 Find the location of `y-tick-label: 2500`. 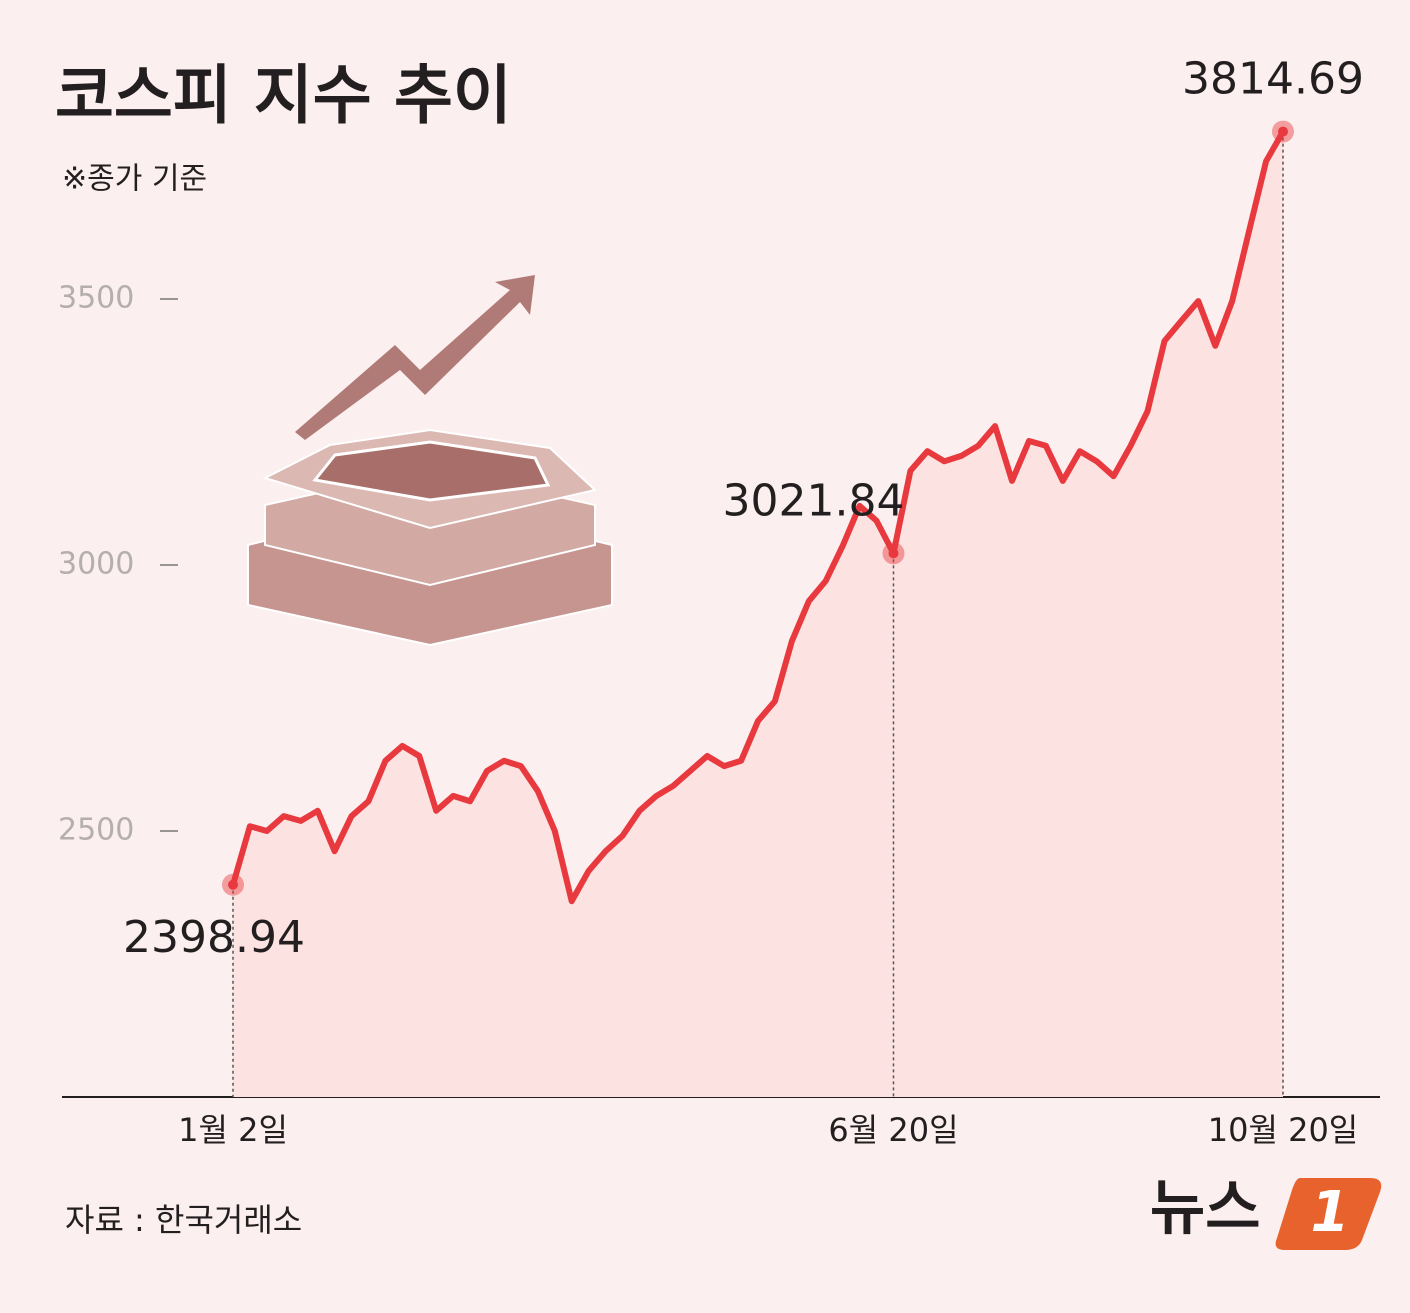

y-tick-label: 2500 is located at coordinates (96, 830).